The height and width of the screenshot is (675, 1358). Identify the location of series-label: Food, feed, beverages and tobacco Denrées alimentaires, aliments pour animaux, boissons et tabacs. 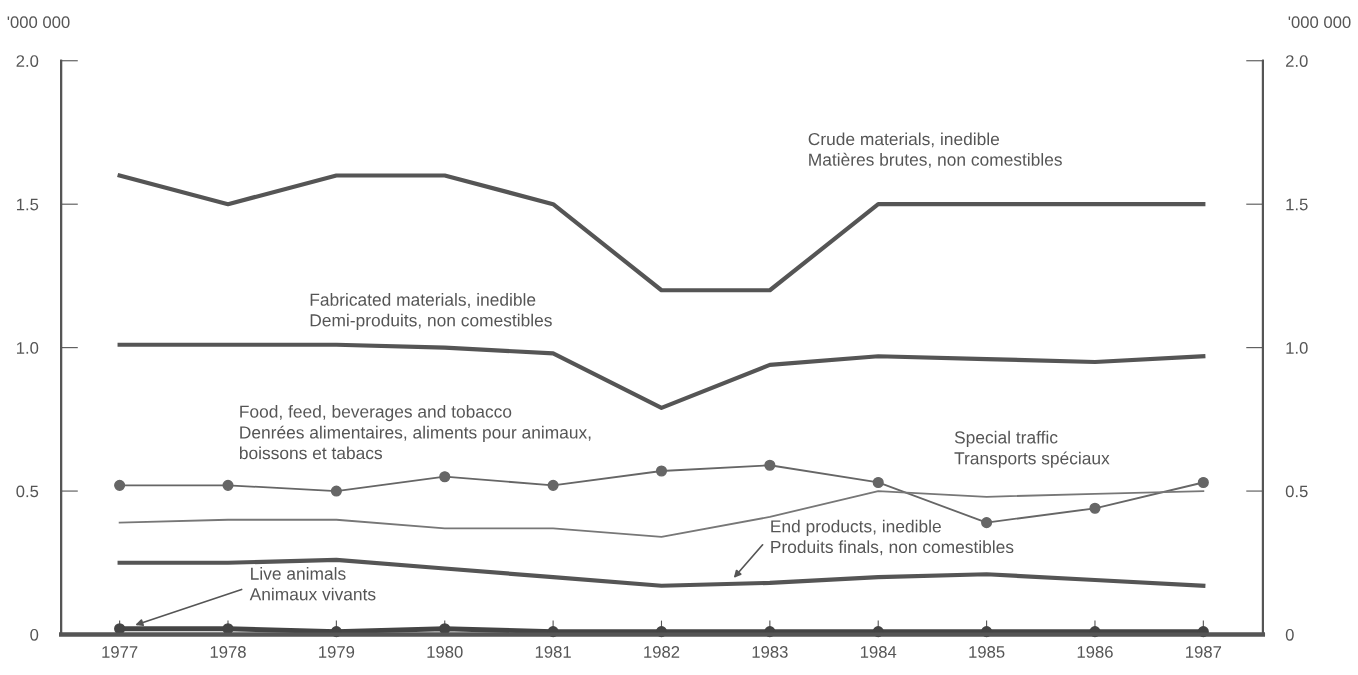
(415, 432).